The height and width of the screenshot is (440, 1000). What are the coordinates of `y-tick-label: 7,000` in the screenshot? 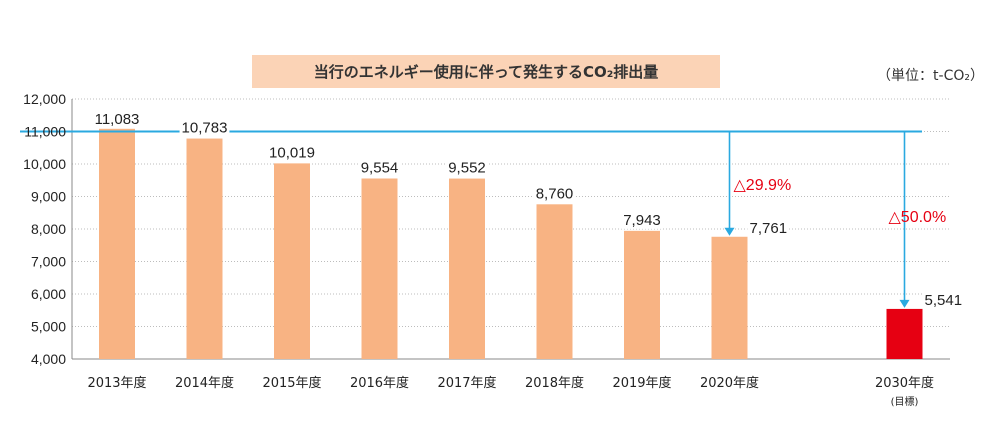 It's located at (48, 262).